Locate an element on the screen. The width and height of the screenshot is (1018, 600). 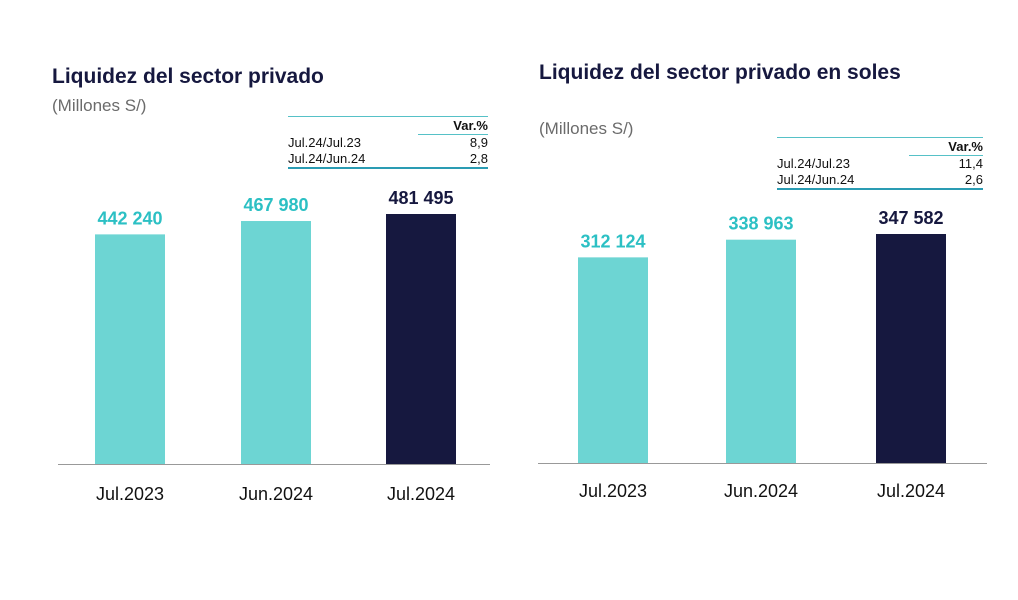
variation-row-value: 8,9 is located at coordinates (453, 142).